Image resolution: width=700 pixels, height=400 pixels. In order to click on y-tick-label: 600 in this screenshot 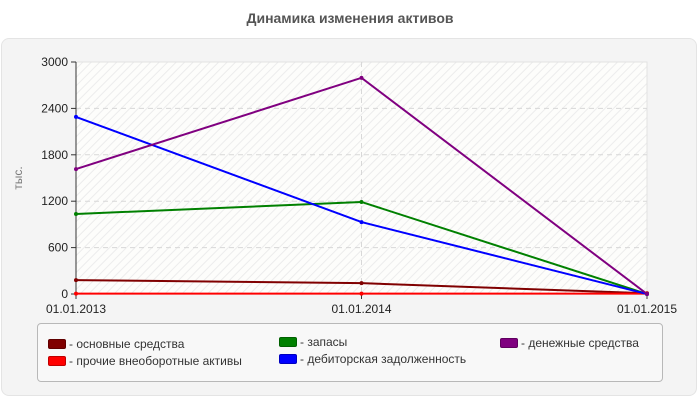, I will do `click(58, 248)`.